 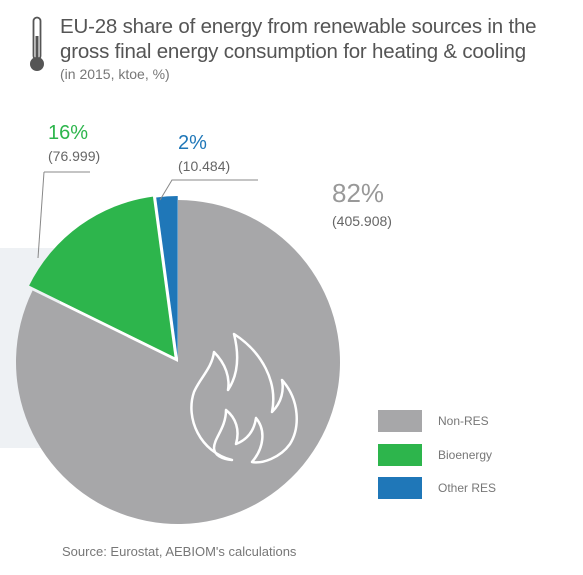 What do you see at coordinates (400, 488) in the screenshot?
I see `legend-swatch-other-res` at bounding box center [400, 488].